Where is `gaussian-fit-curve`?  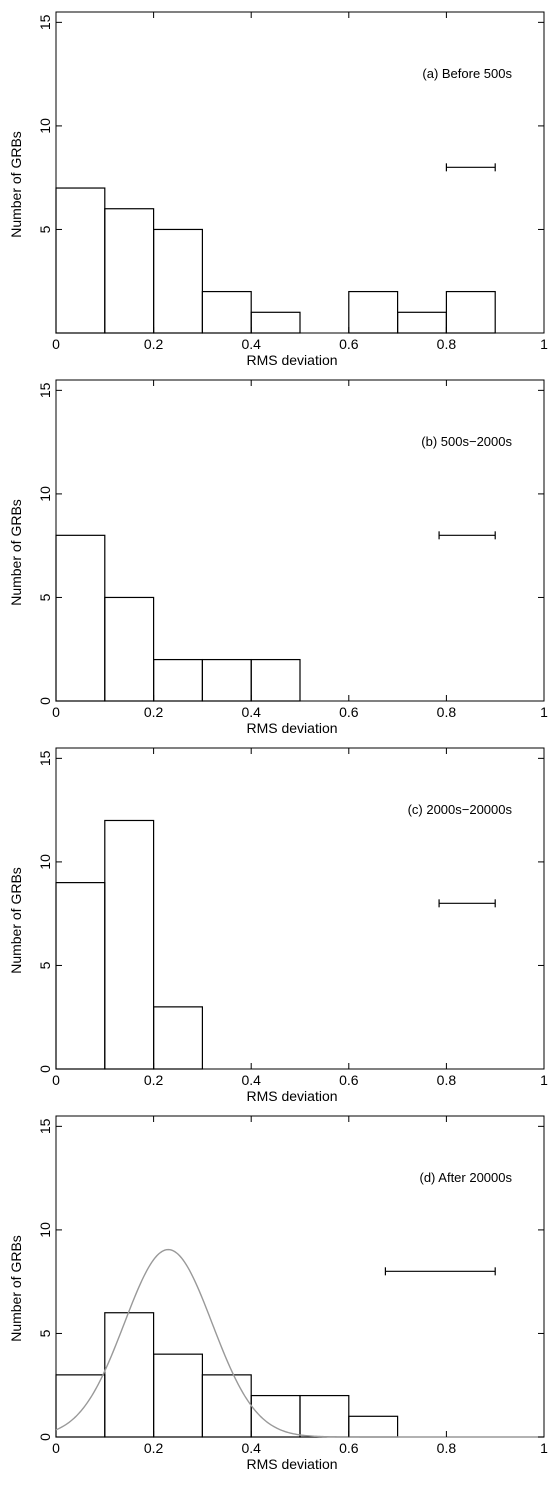
gaussian-fit-curve is located at coordinates (299, 1343).